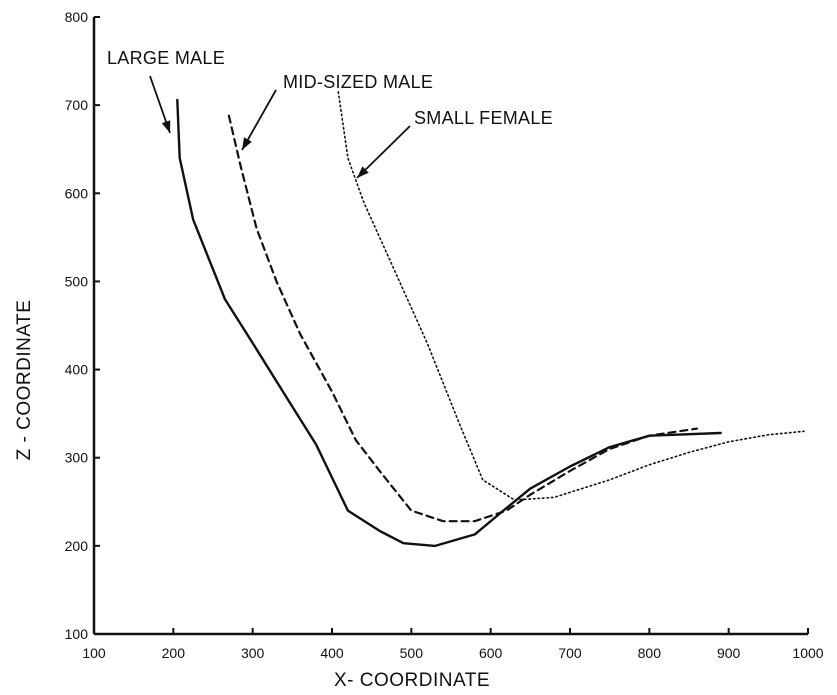 The height and width of the screenshot is (695, 837). I want to click on series-label-small-female: SMALL FEMALE, so click(483, 118).